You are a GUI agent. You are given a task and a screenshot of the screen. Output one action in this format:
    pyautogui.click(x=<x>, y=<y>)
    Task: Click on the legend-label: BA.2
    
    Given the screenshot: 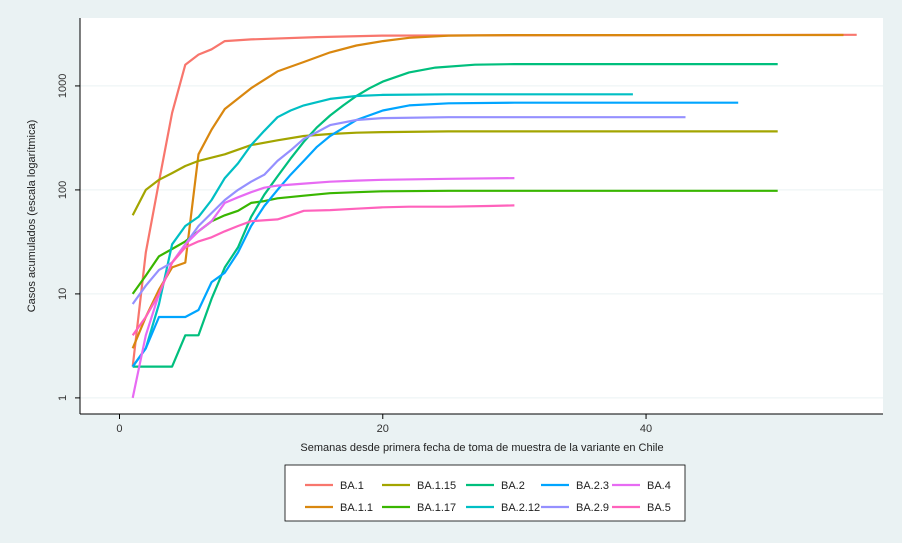 What is the action you would take?
    pyautogui.click(x=513, y=486)
    